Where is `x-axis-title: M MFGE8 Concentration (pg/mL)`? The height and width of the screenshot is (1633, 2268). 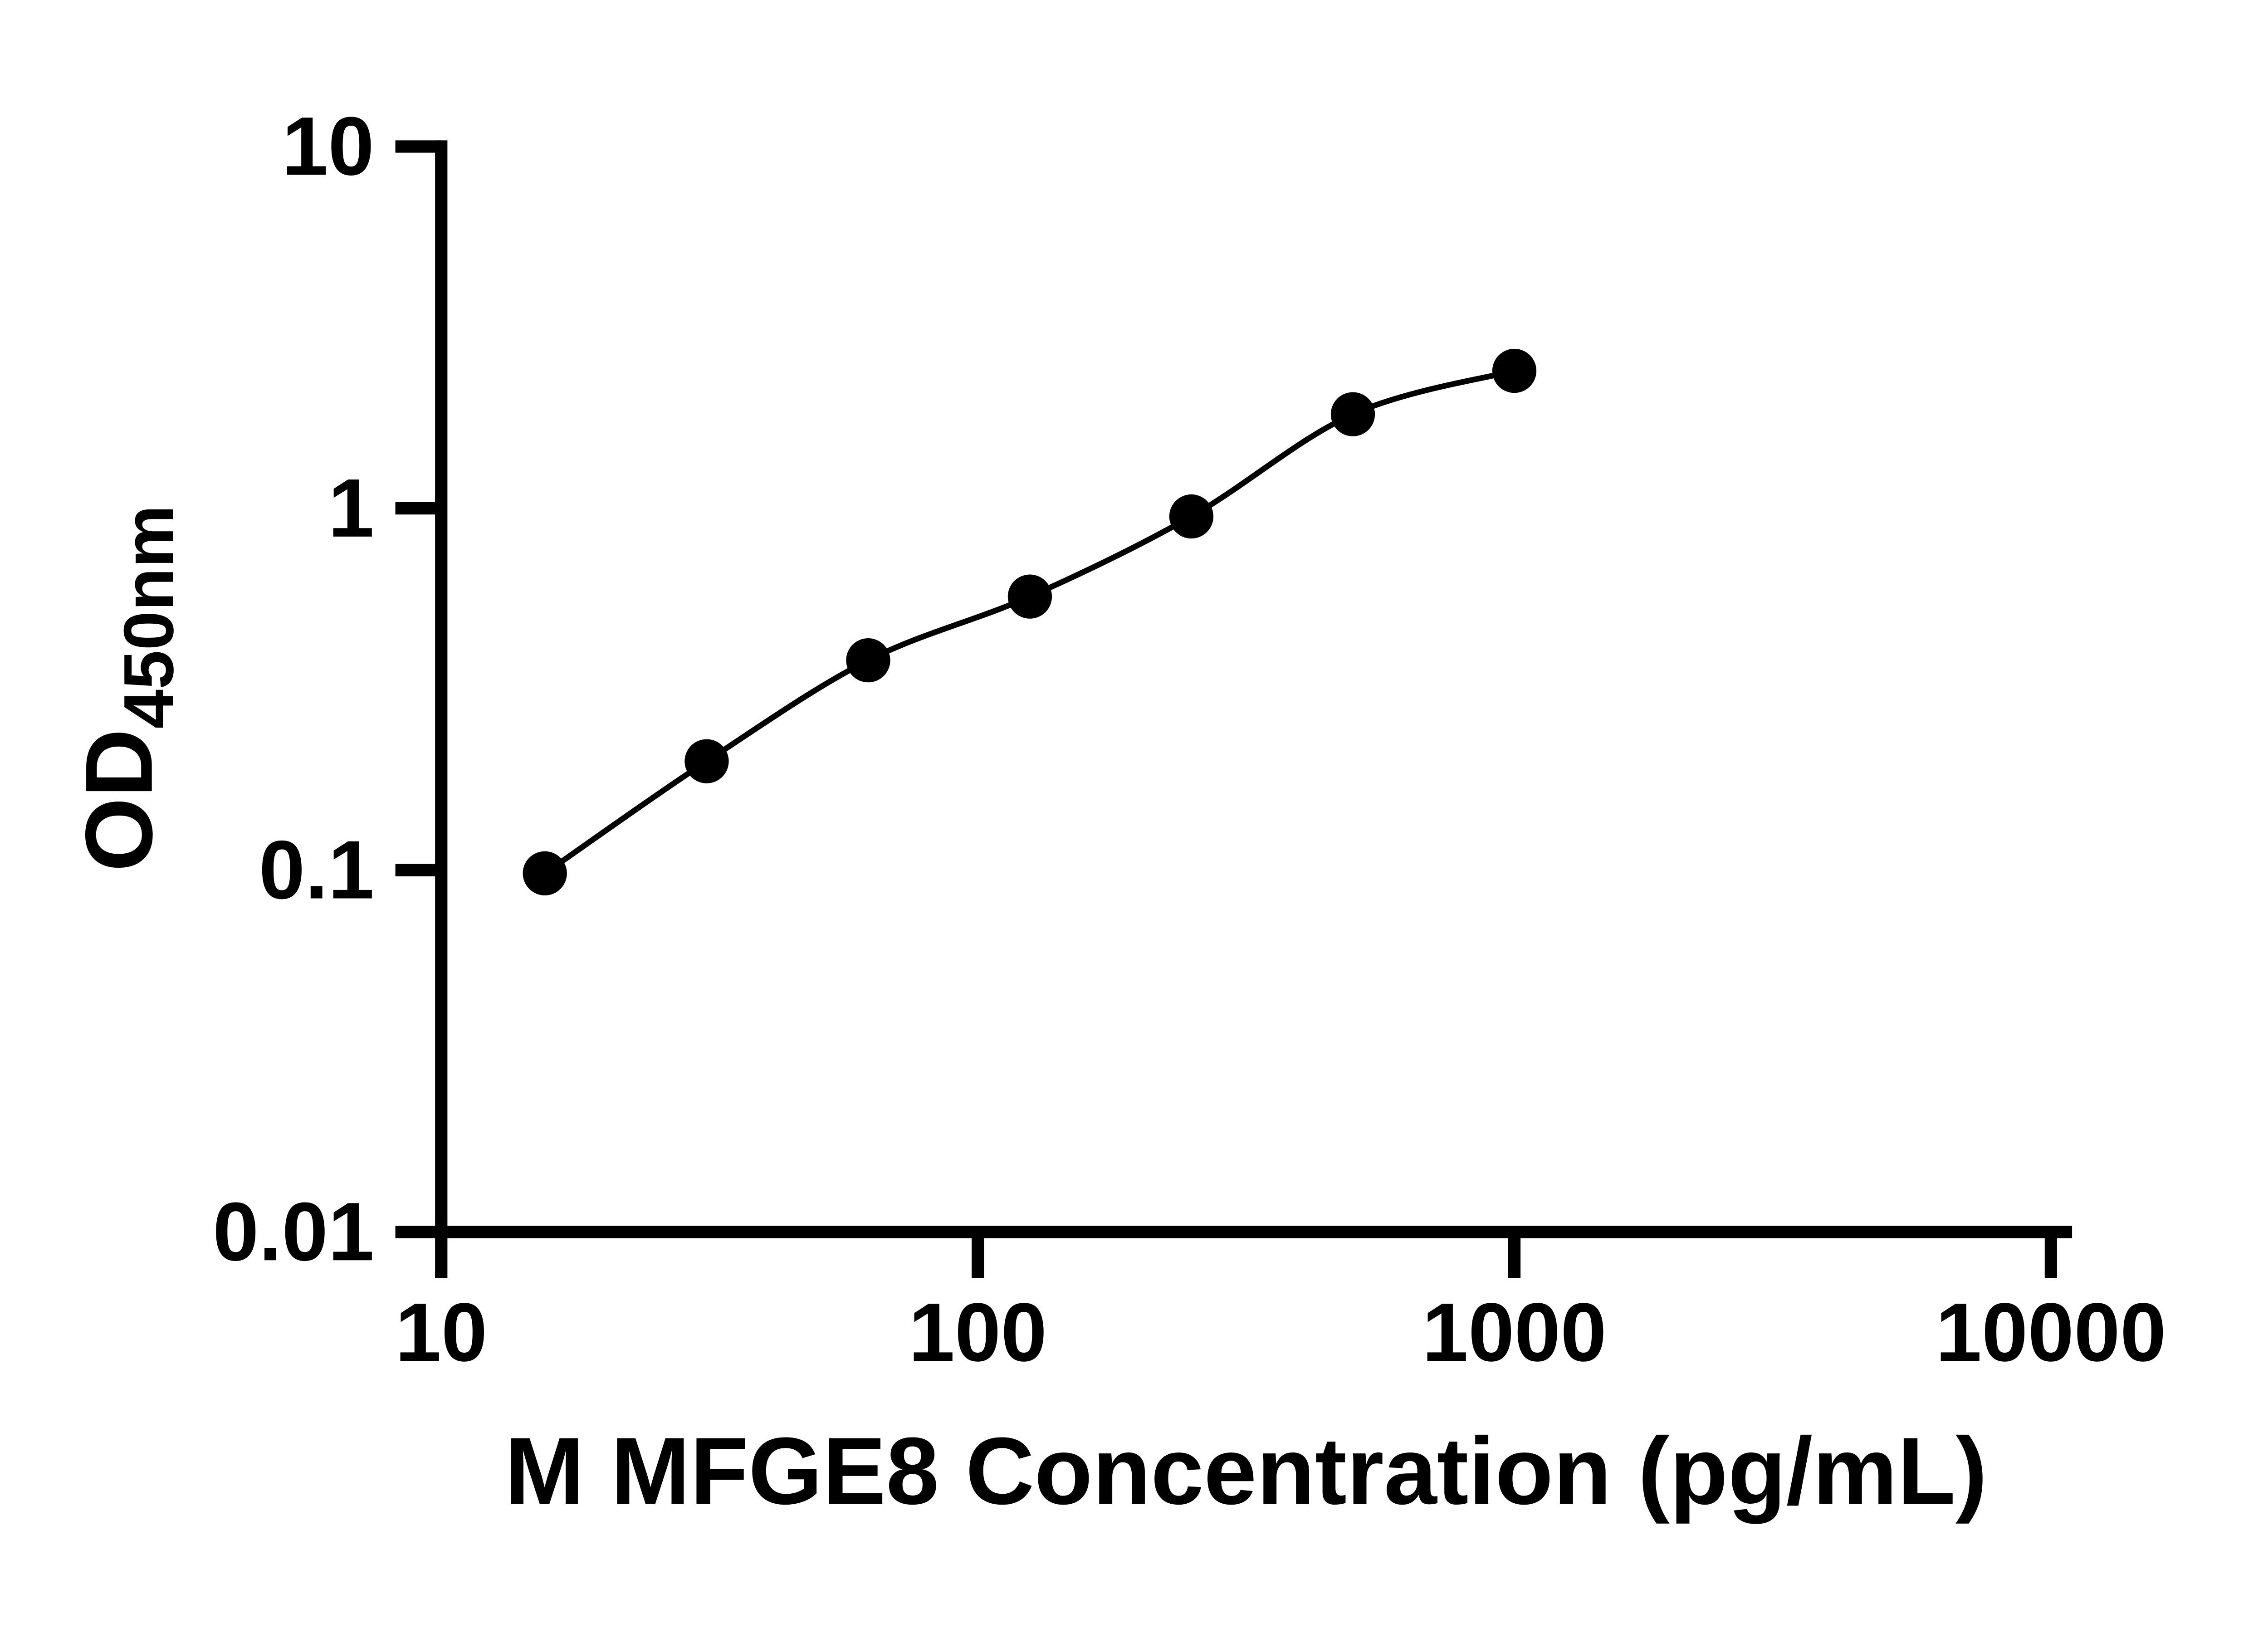 x-axis-title: M MFGE8 Concentration (pg/mL) is located at coordinates (1246, 1471).